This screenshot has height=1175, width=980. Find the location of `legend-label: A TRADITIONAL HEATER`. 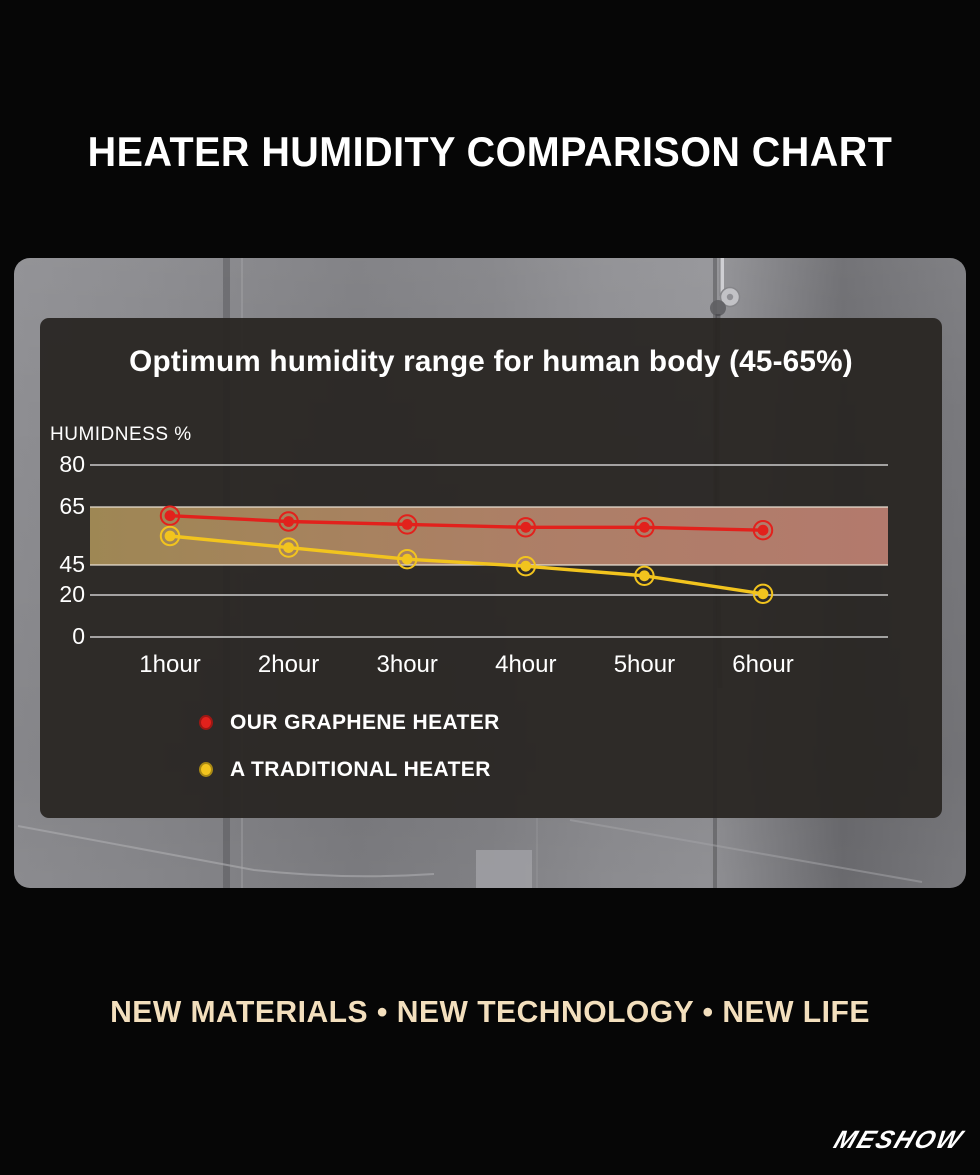

legend-label: A TRADITIONAL HEATER is located at coordinates (360, 769).